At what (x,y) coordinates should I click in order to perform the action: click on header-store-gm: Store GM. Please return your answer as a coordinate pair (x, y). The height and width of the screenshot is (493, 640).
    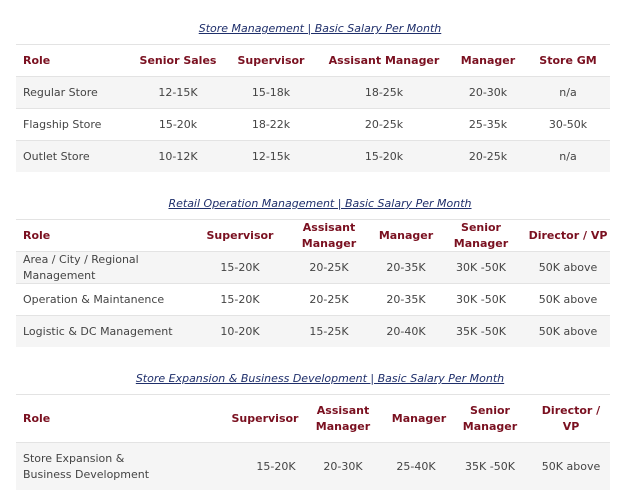
    Looking at the image, I should click on (568, 60).